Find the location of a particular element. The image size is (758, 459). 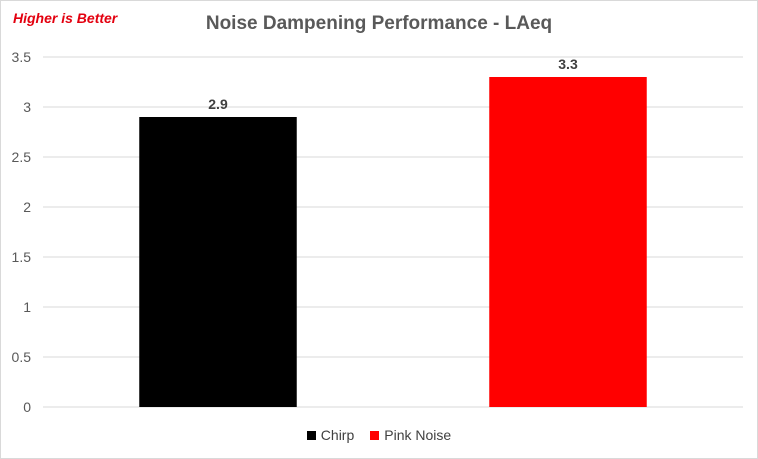

data-label-pink-noise: 3.3 is located at coordinates (568, 64).